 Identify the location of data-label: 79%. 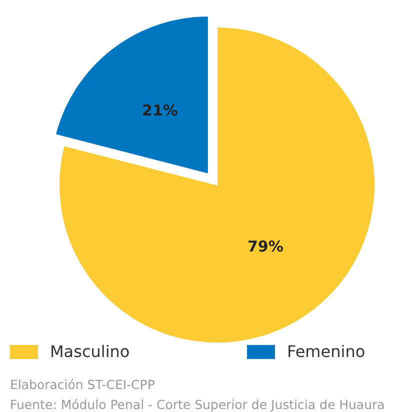
(265, 247).